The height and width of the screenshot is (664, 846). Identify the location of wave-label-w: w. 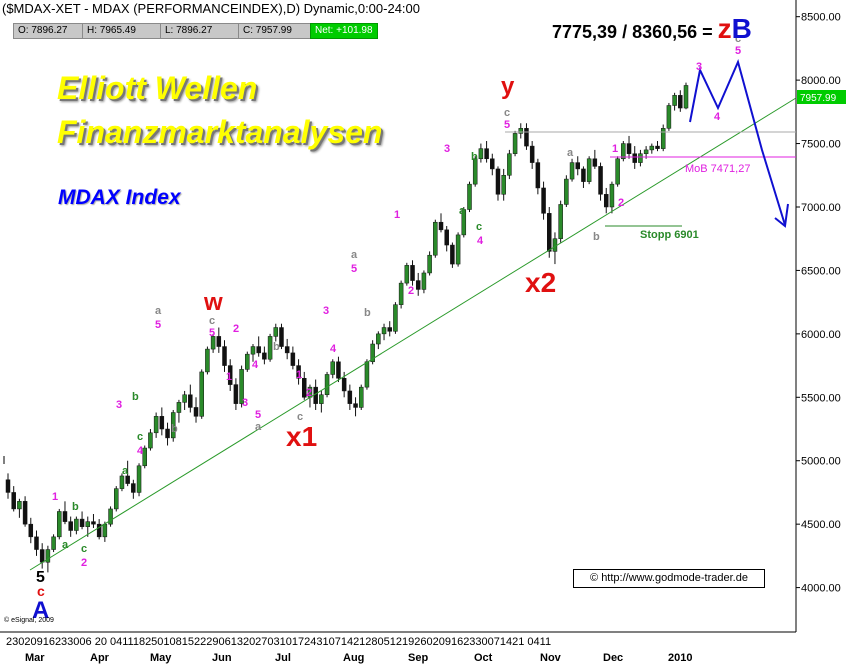
(213, 302).